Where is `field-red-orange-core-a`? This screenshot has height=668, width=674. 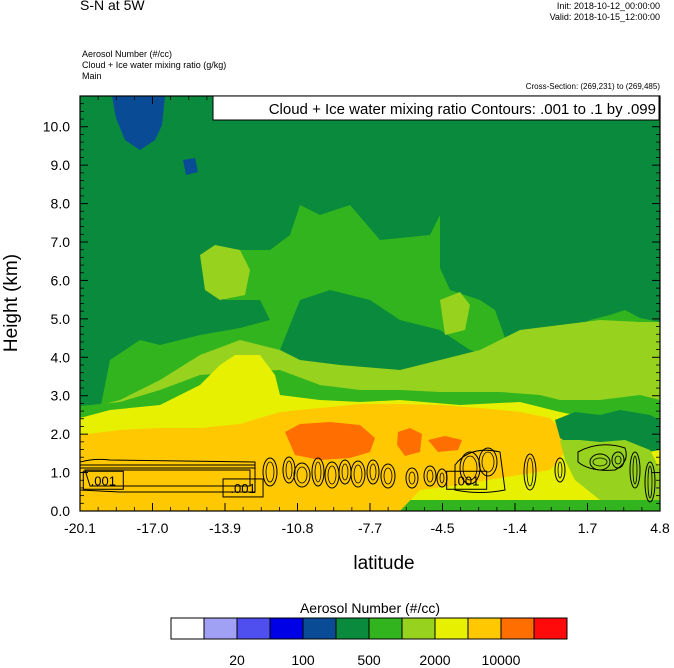 field-red-orange-core-a is located at coordinates (330, 441).